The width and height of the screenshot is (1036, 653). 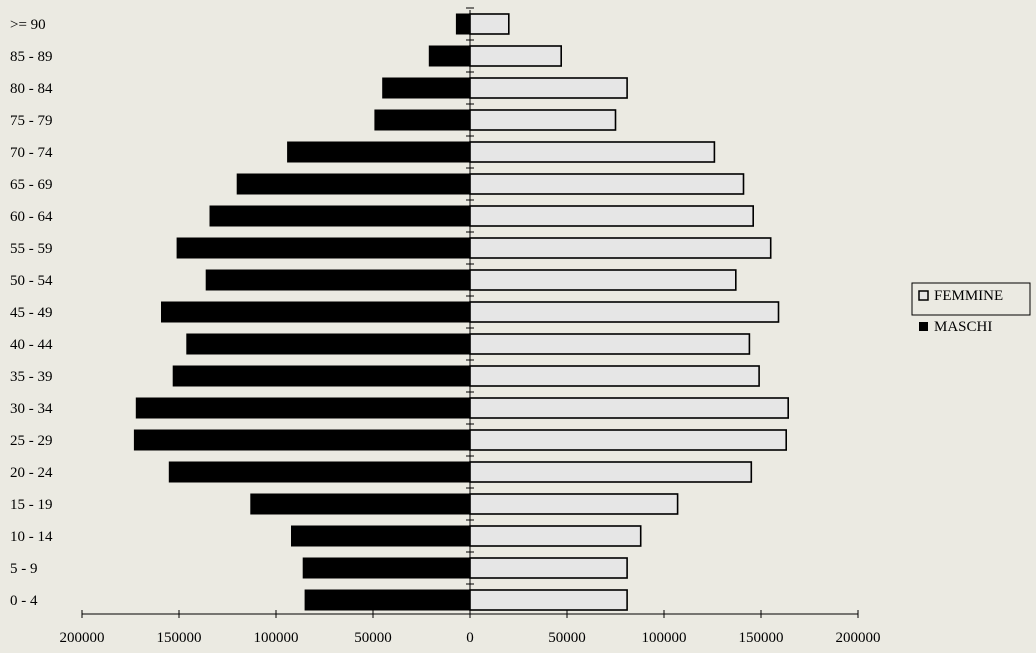 I want to click on category-label: 55 - 59, so click(x=31, y=249).